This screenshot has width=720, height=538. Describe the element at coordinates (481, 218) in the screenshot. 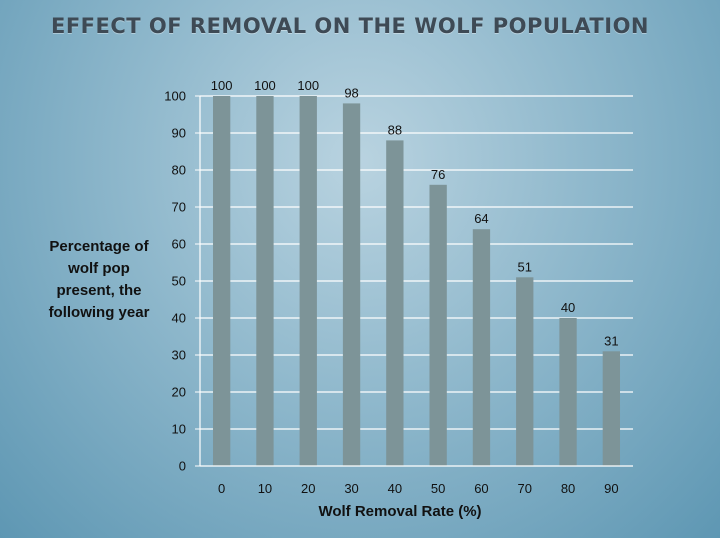

I see `data-label: 64` at that location.